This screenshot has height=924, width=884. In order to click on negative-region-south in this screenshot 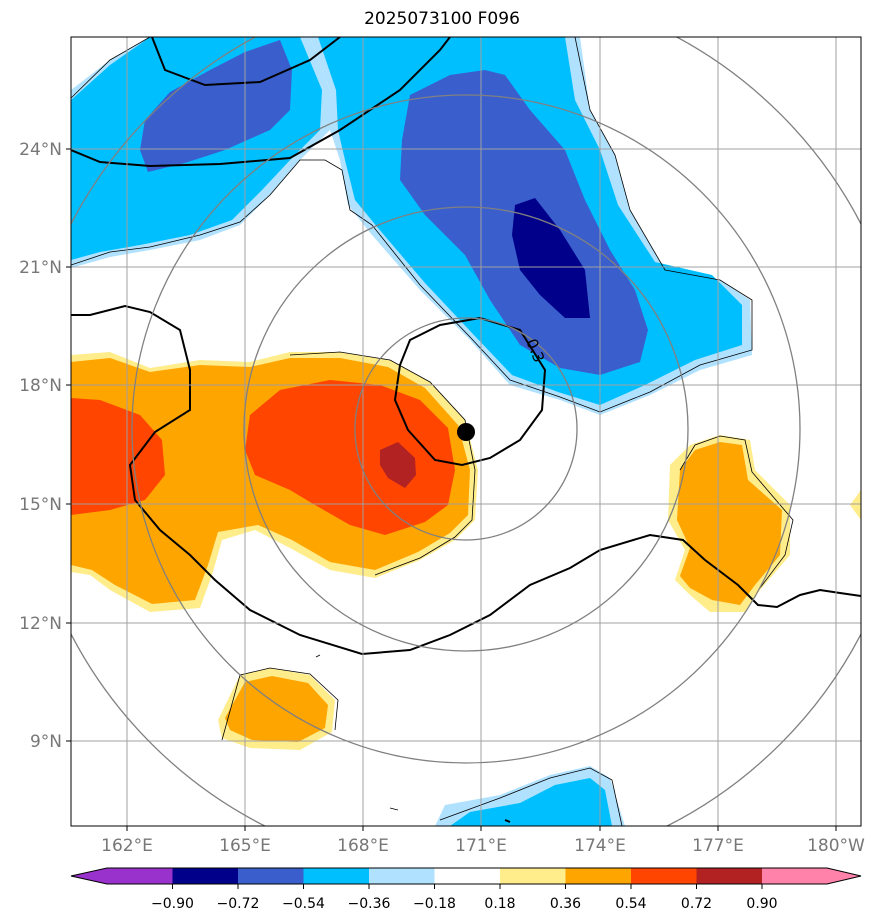, I will do `click(530, 796)`.